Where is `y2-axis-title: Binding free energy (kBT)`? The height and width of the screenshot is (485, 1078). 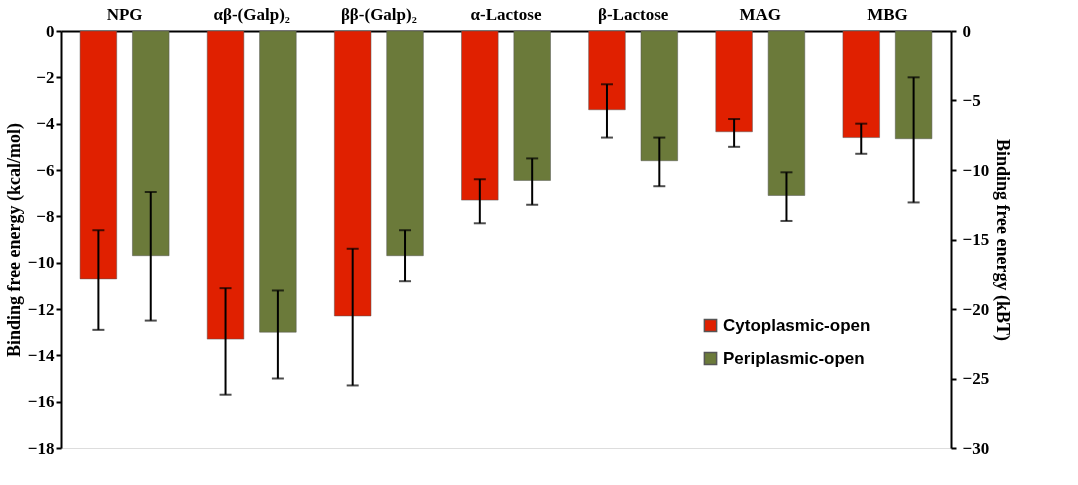 y2-axis-title: Binding free energy (kBT) is located at coordinates (1003, 240).